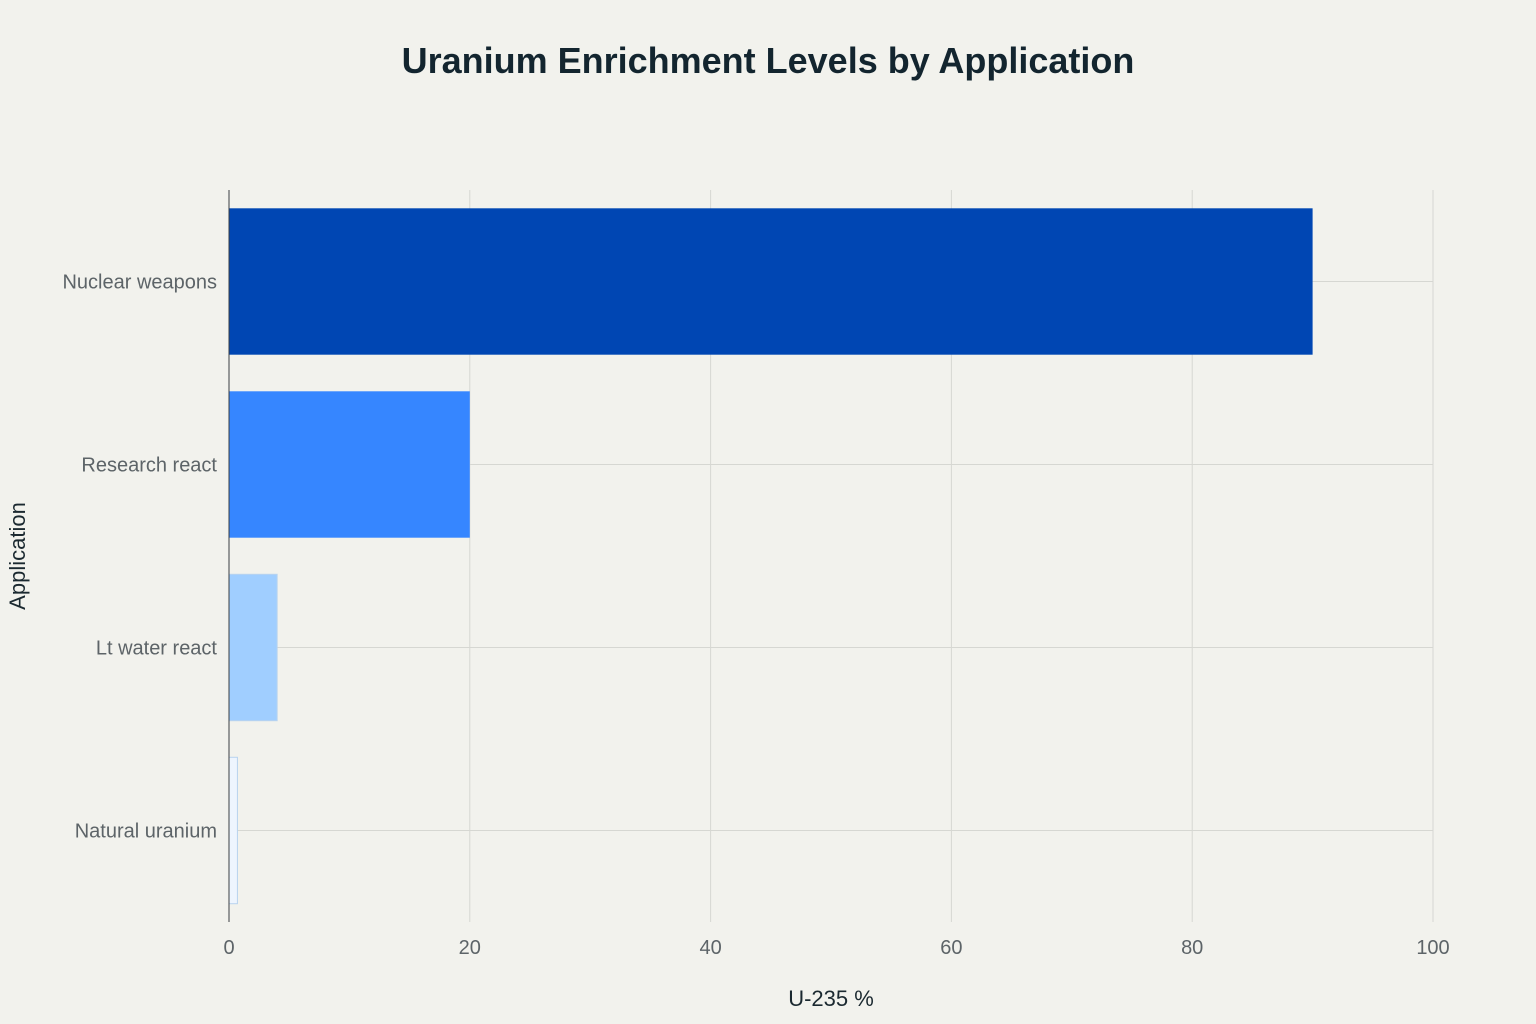  Describe the element at coordinates (1192, 948) in the screenshot. I see `x-tick-label: 80` at that location.